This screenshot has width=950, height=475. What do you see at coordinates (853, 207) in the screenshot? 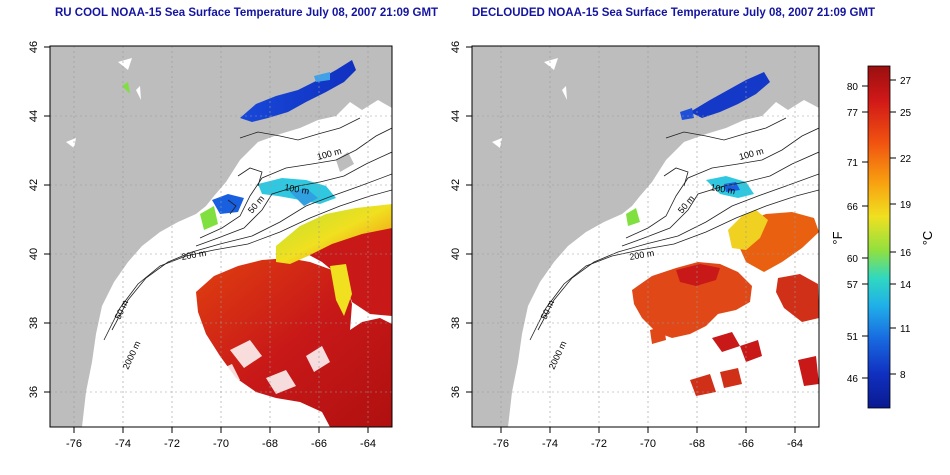
I see `f-tick-66: 66` at bounding box center [853, 207].